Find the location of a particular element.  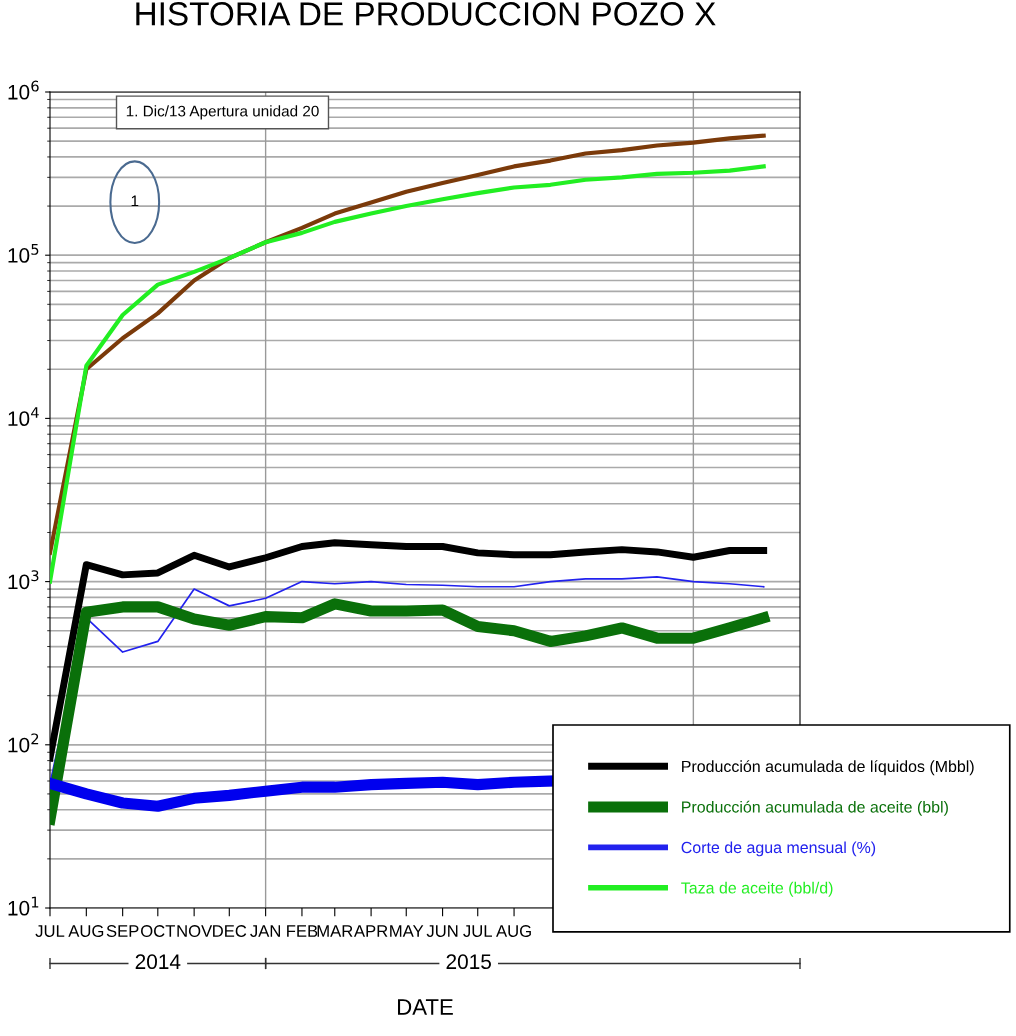

chart-title: HISTORIA DE PRODUCCION POZO X is located at coordinates (426, 14).